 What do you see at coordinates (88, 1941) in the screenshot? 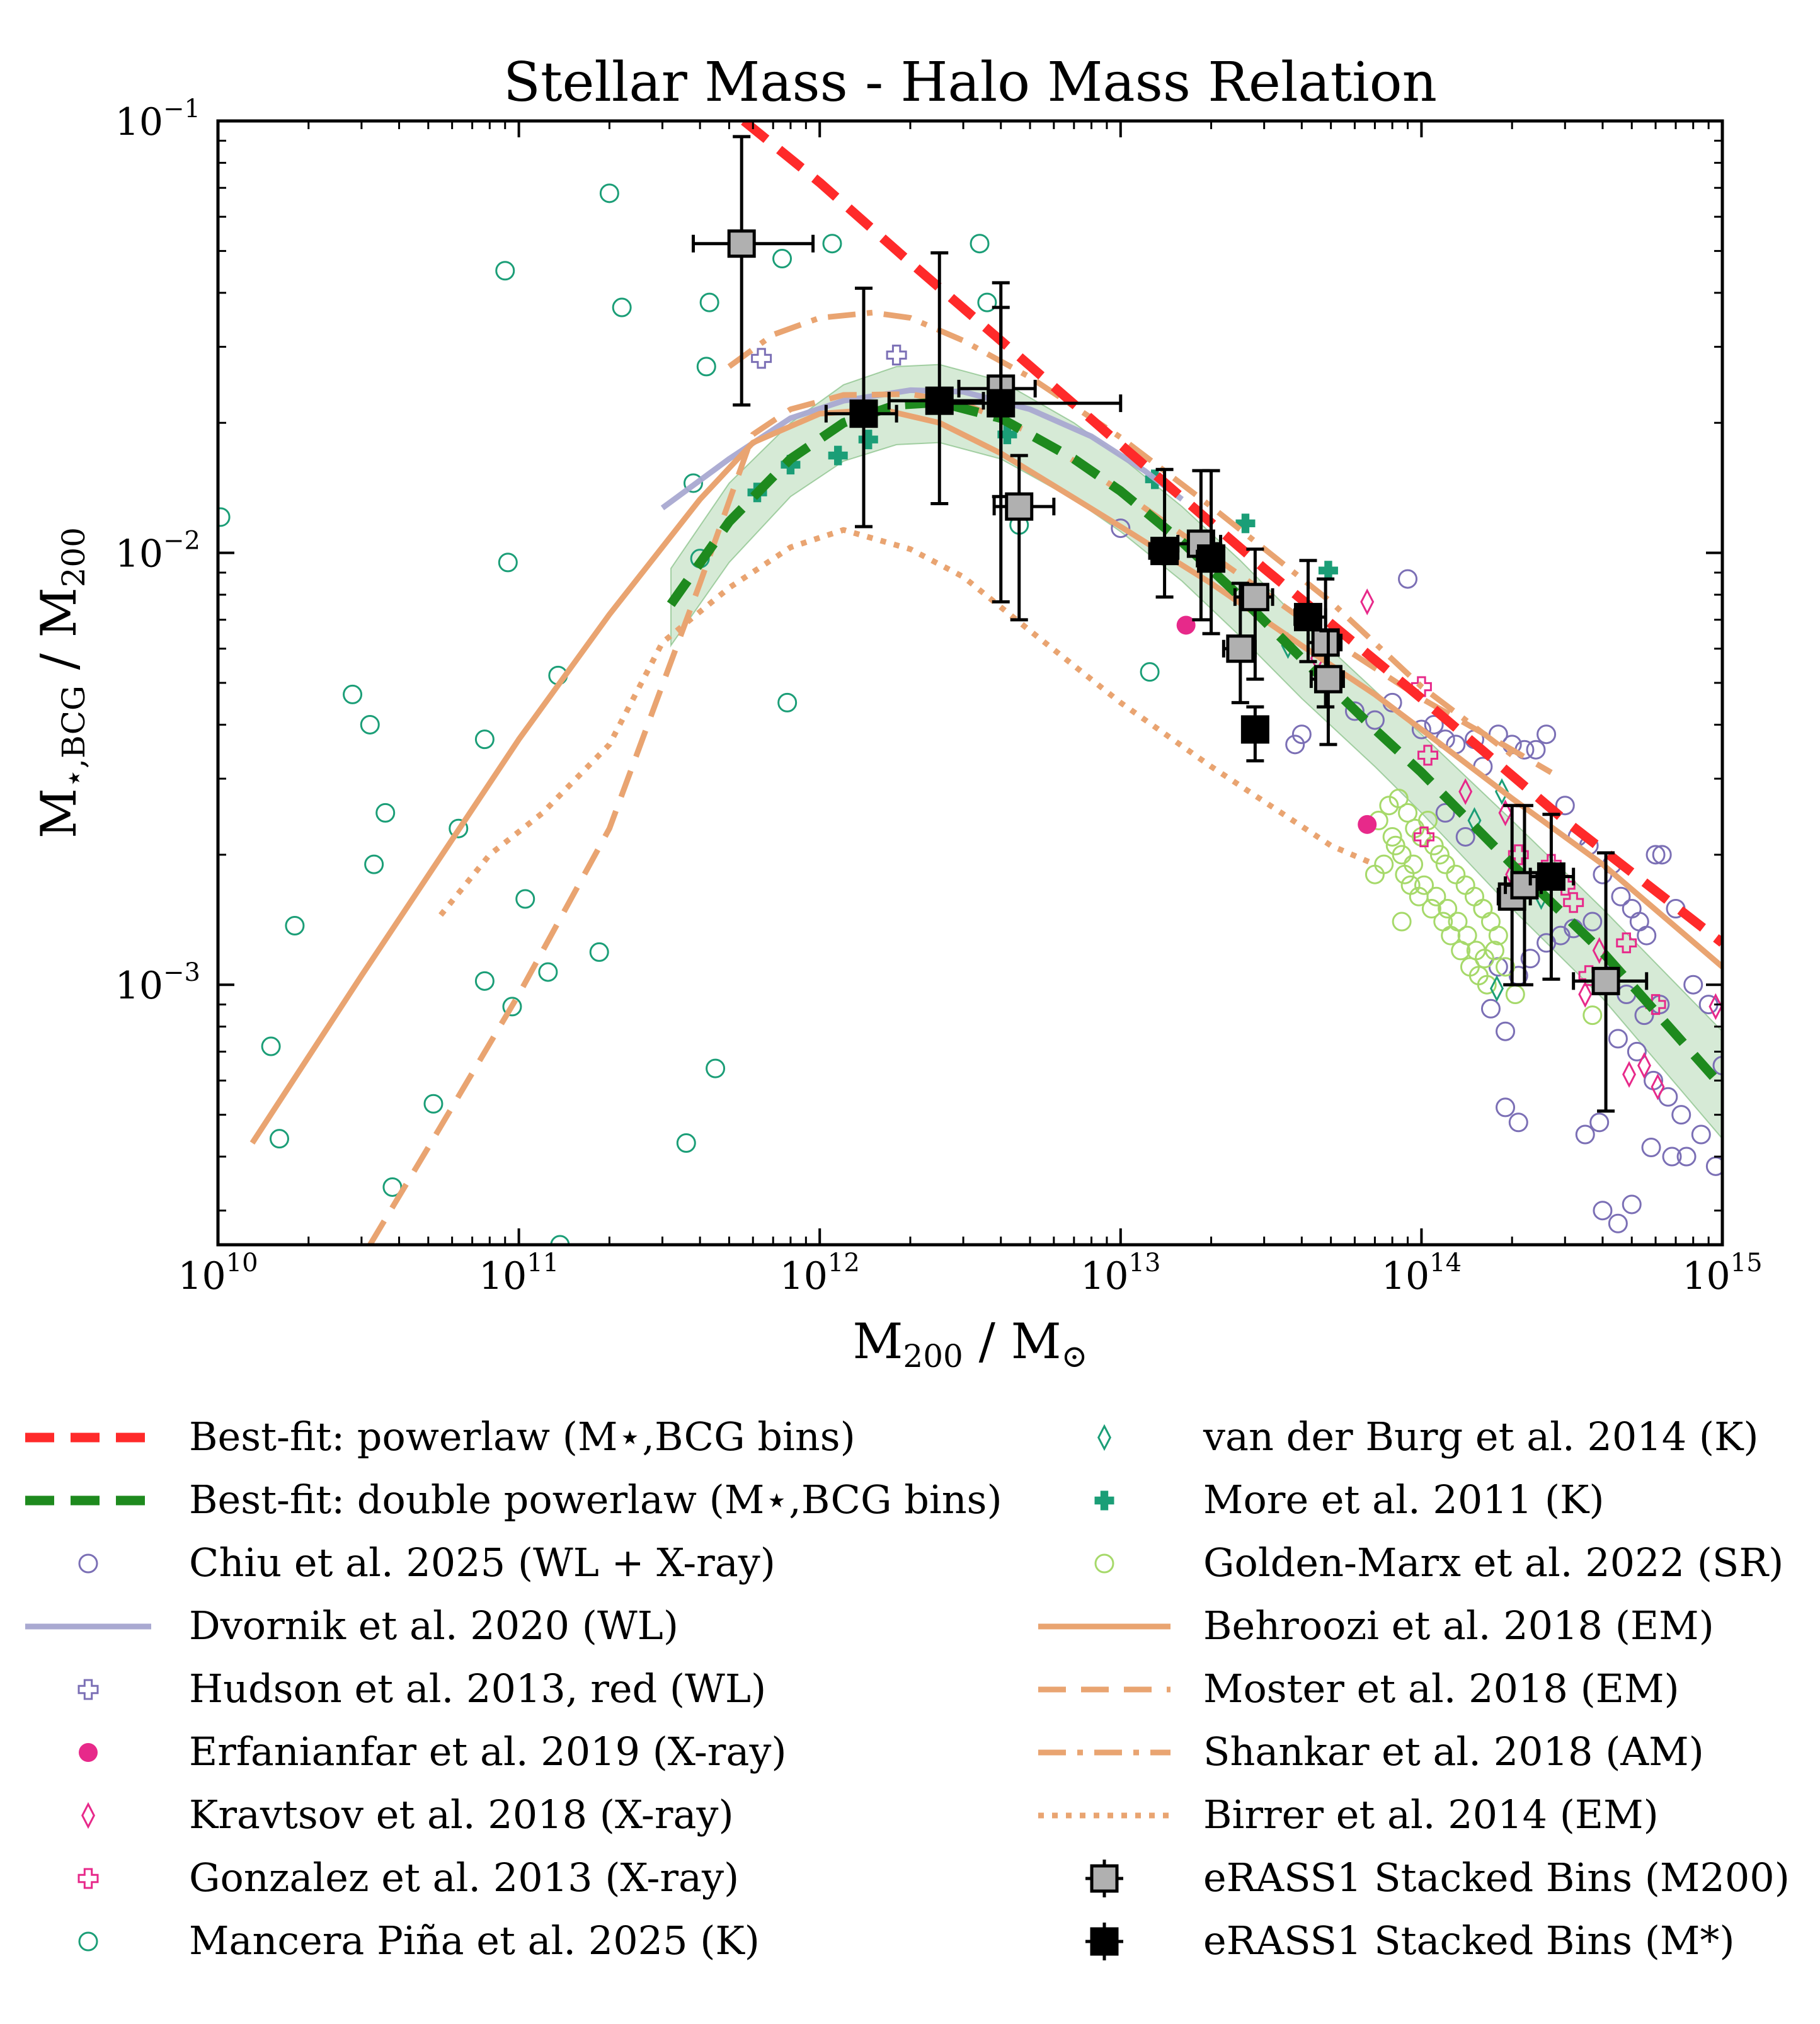
I see `mancera-legend-marker` at bounding box center [88, 1941].